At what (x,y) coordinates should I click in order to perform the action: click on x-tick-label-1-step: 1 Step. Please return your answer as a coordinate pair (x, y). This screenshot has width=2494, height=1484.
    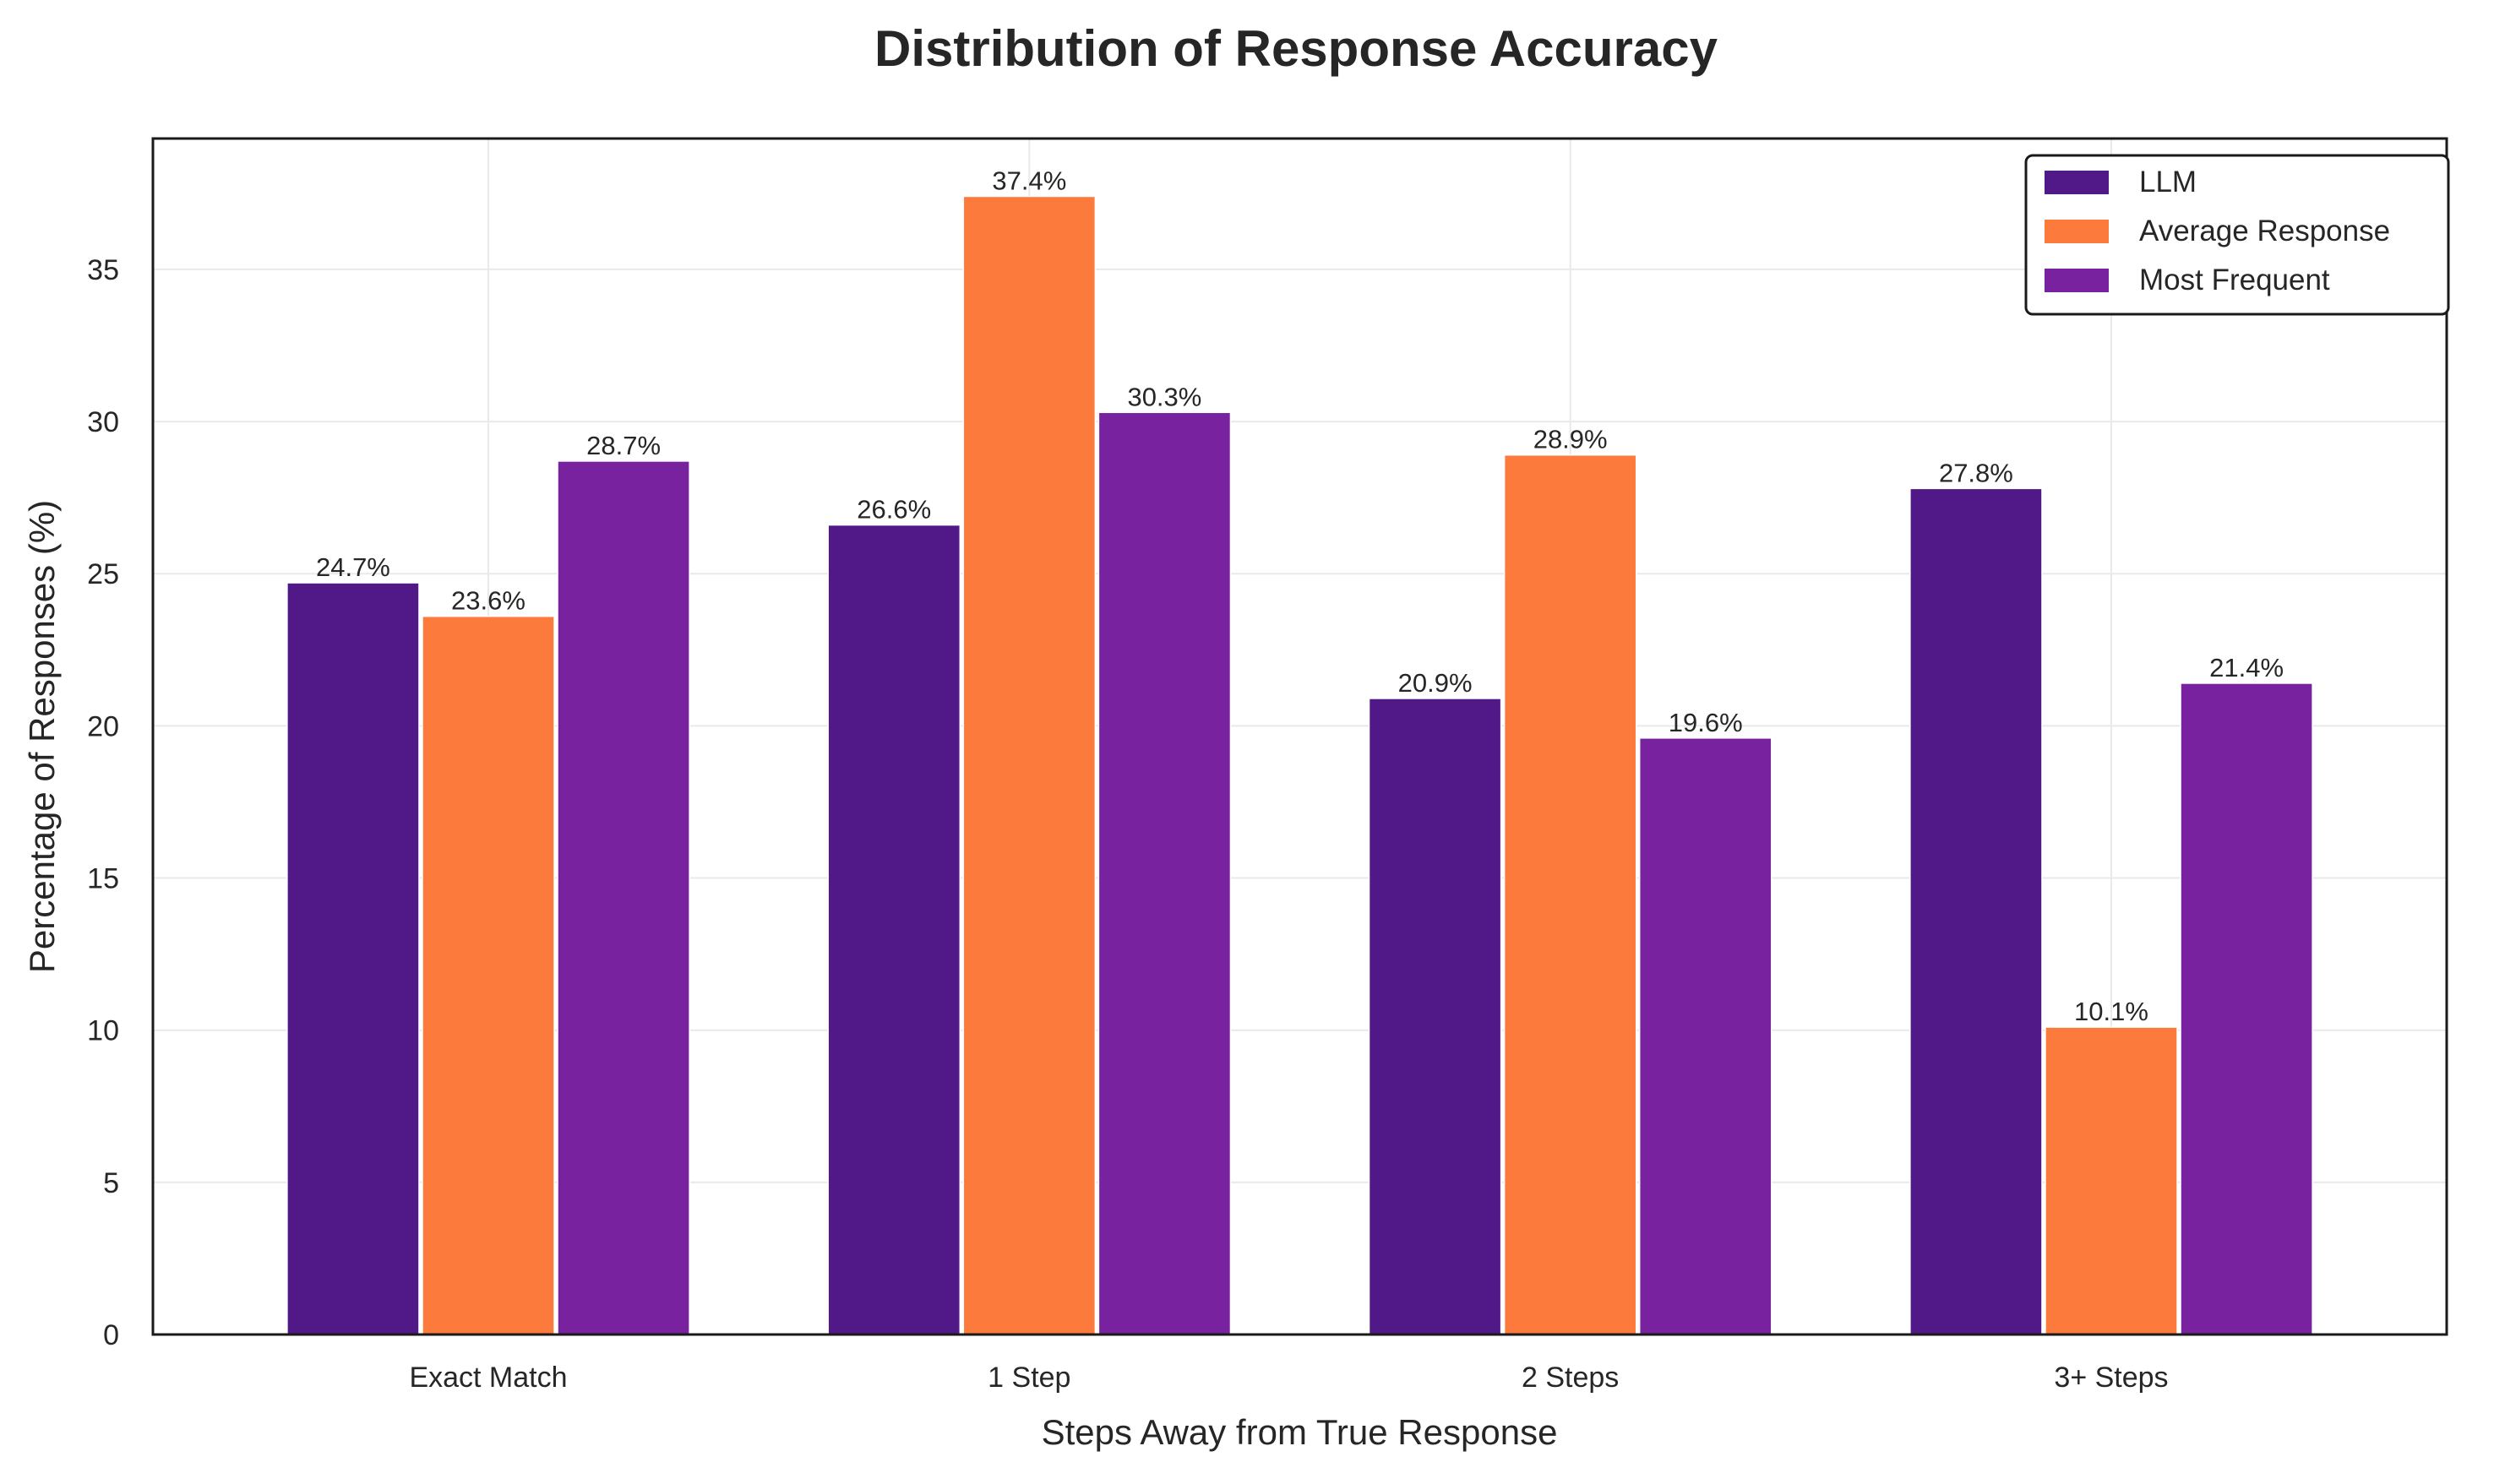
    Looking at the image, I should click on (1029, 1378).